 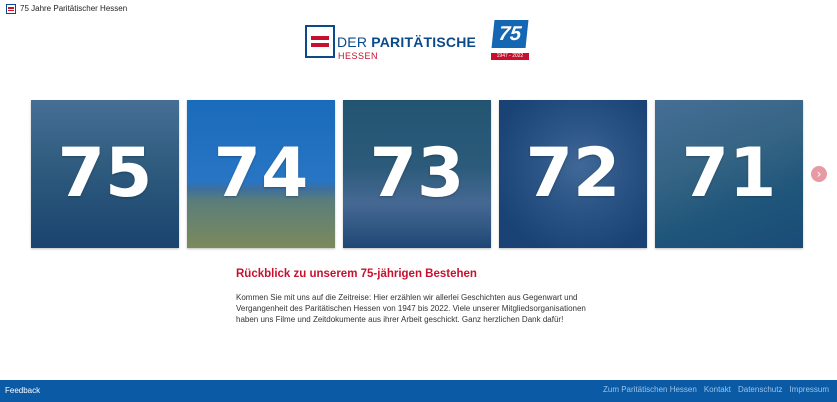 I want to click on tile-number: 73, so click(x=417, y=173).